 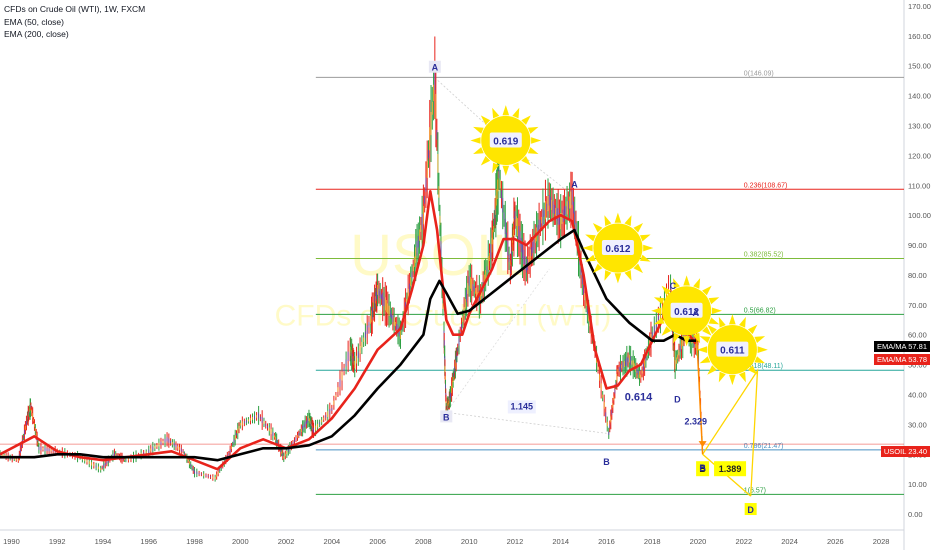 I want to click on ratio-label: 0.614, so click(x=639, y=397).